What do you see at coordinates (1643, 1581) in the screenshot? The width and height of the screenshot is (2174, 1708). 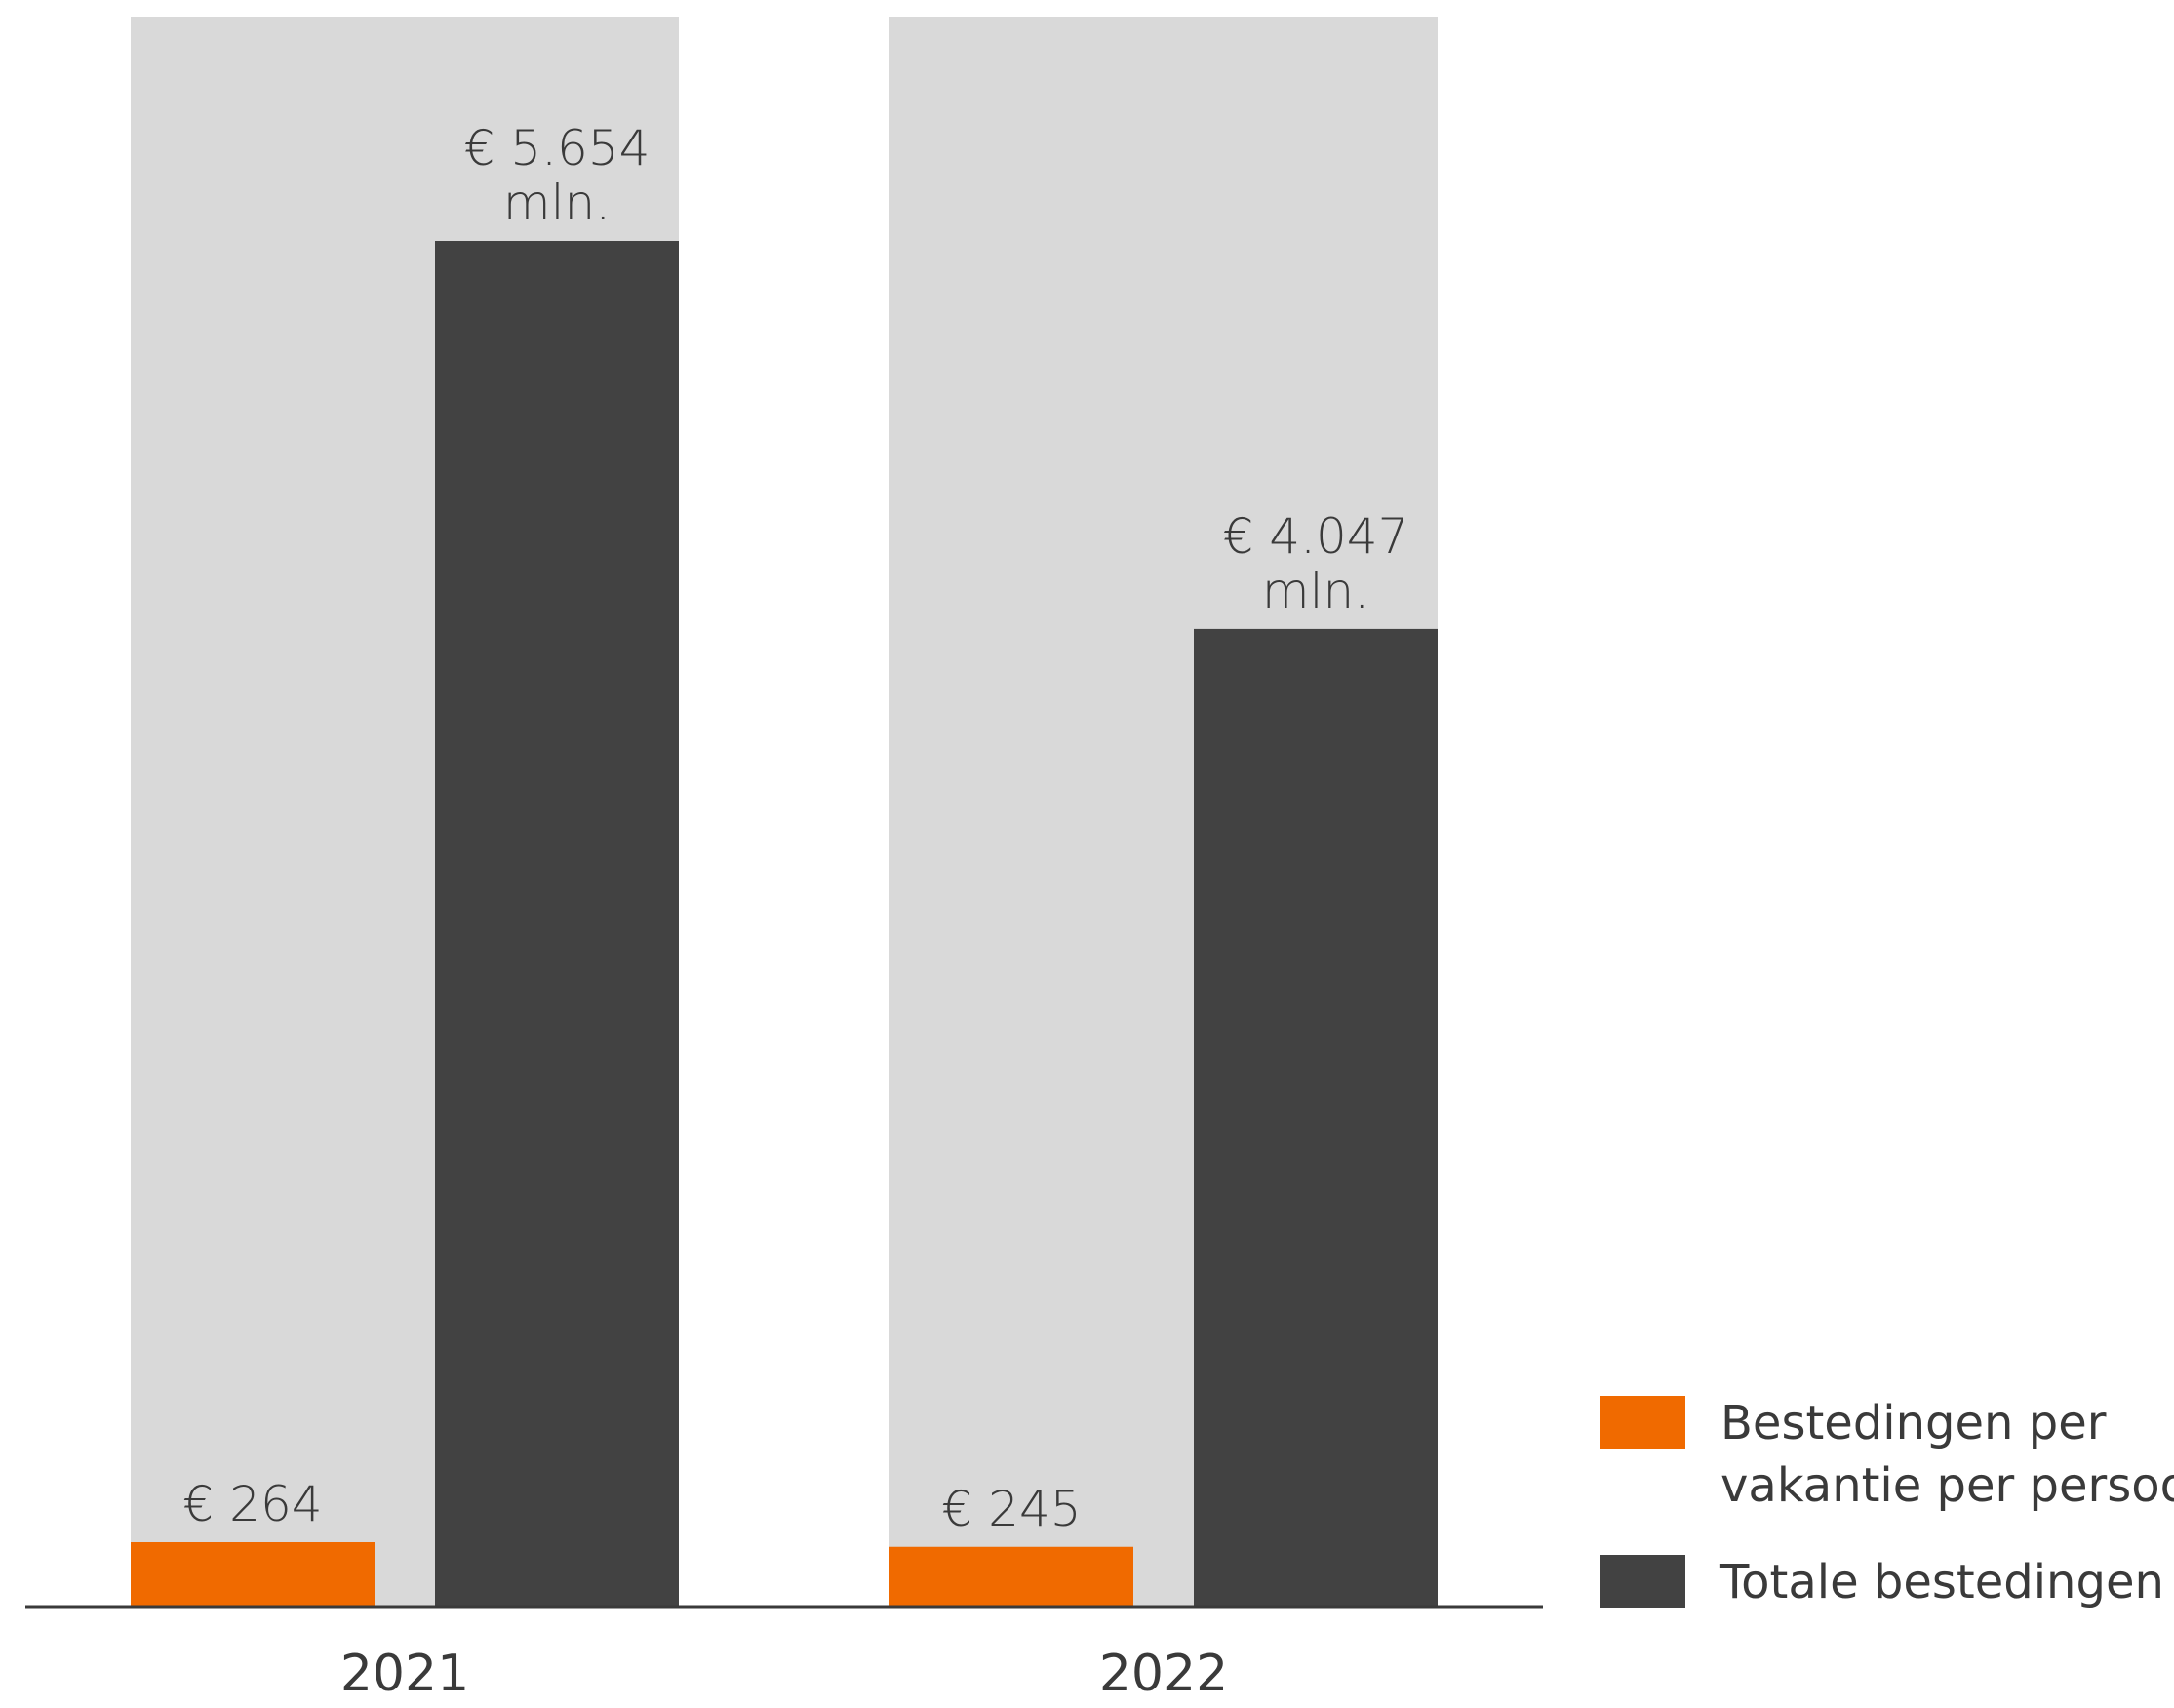 I see `legend-swatch-total` at bounding box center [1643, 1581].